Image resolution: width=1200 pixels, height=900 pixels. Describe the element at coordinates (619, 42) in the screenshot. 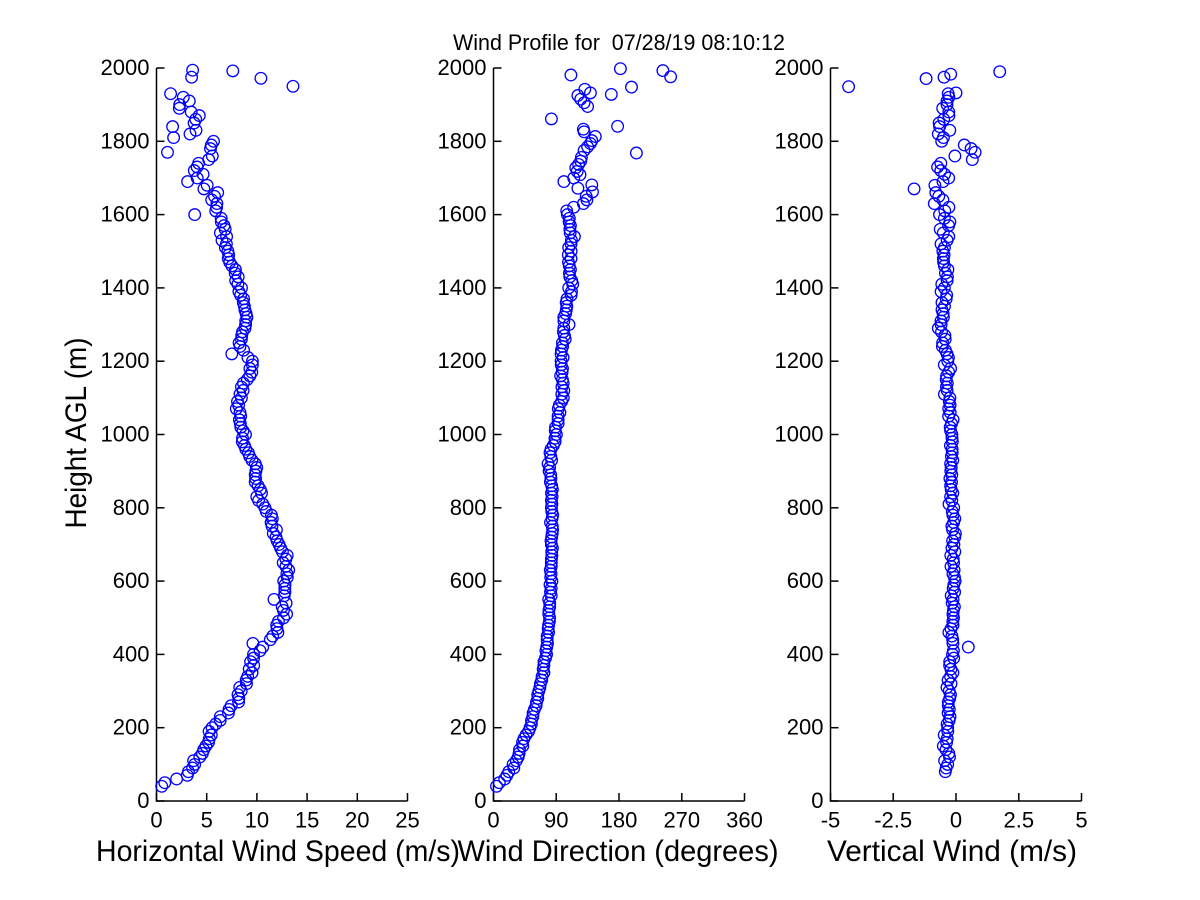

I see `svg-text:Wind Profile for 07/28/19 08:: Wind Profile for 07/28/19 08:10:12` at that location.